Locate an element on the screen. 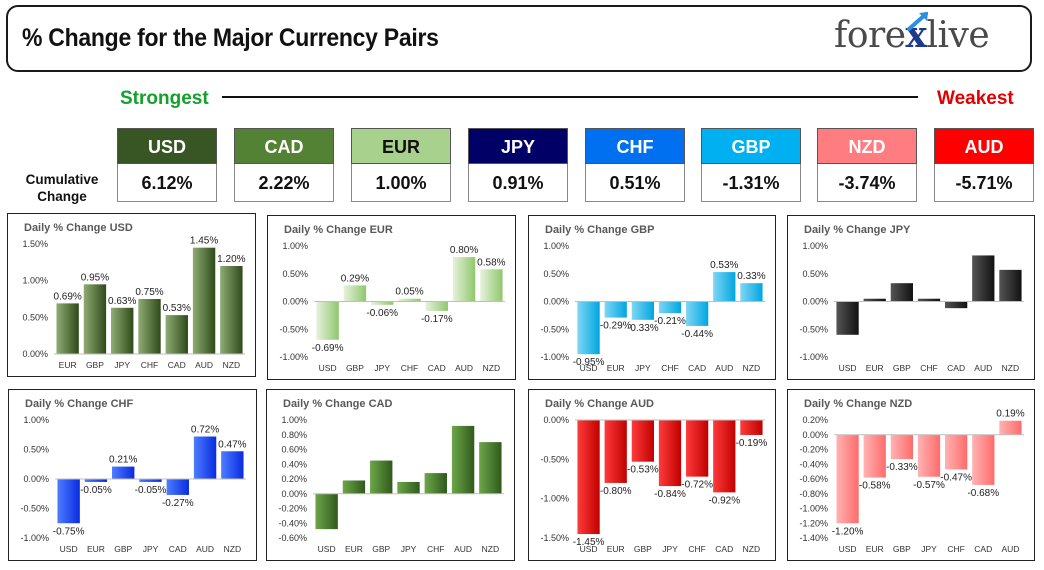 This screenshot has height=570, width=1044. currency-tile-cad: CAD 2.22% is located at coordinates (284, 165).